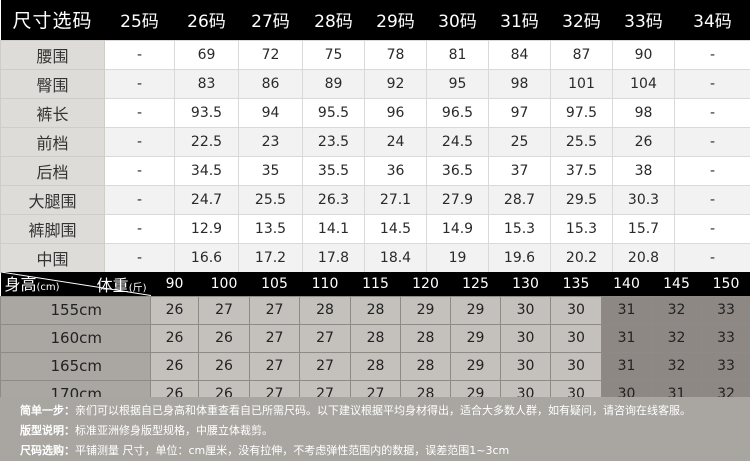 The image size is (750, 461). I want to click on measurement-value: 15.7, so click(643, 228).